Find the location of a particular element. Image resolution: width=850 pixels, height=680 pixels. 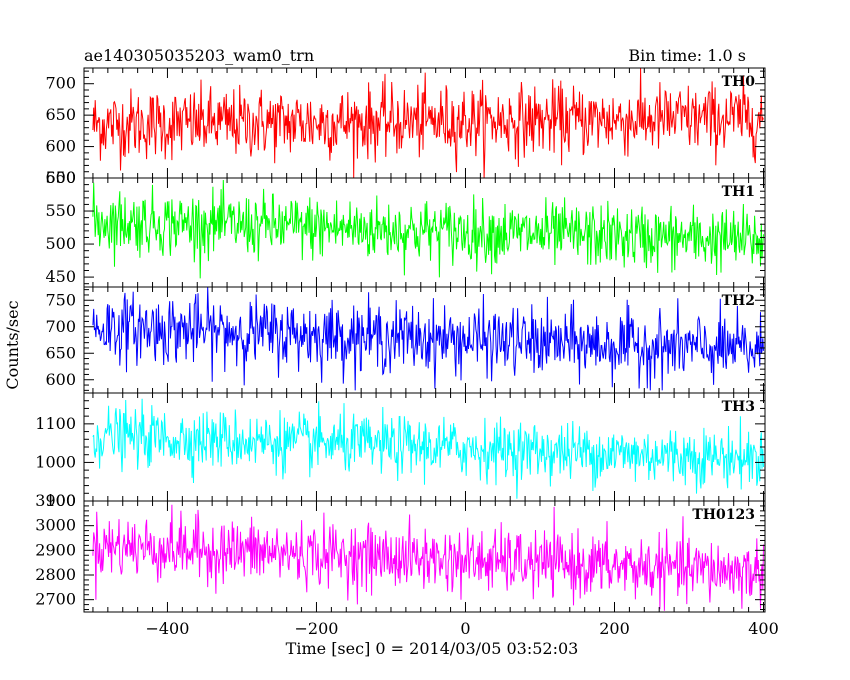

series-line-th0123 is located at coordinates (428, 557).